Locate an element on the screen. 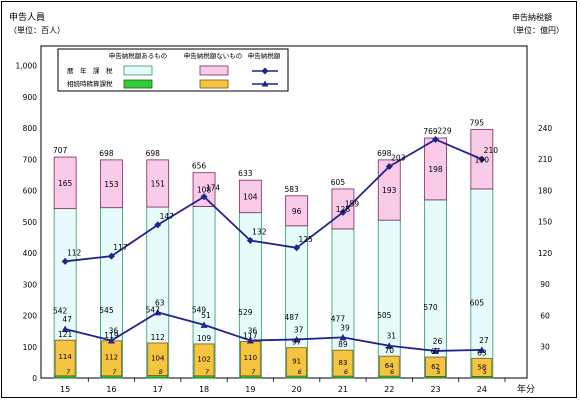  x-tick-label: 17 is located at coordinates (158, 389).